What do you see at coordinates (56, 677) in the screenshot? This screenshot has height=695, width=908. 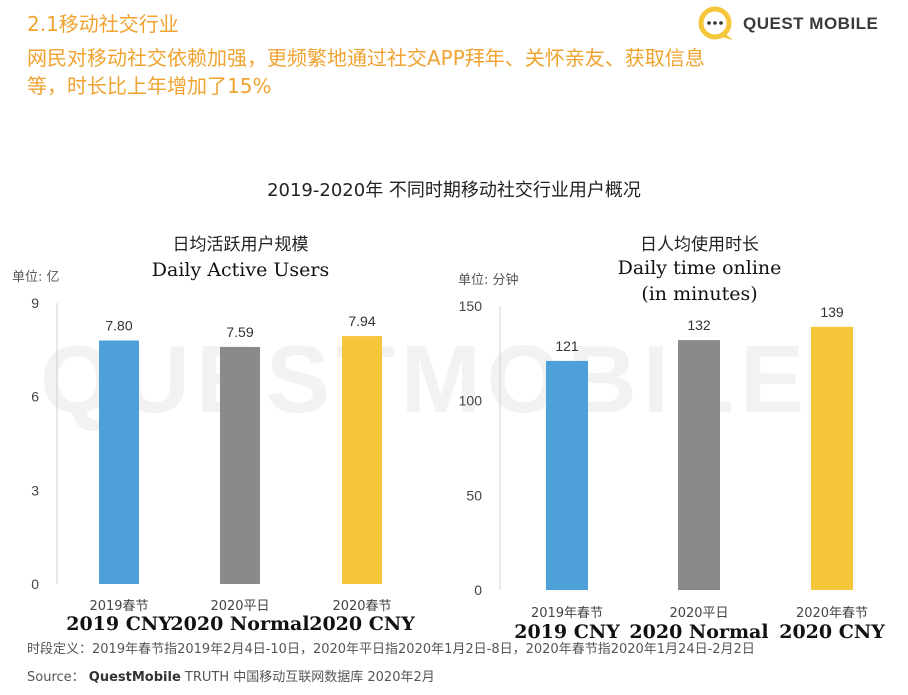 I see `source-label: Source：` at bounding box center [56, 677].